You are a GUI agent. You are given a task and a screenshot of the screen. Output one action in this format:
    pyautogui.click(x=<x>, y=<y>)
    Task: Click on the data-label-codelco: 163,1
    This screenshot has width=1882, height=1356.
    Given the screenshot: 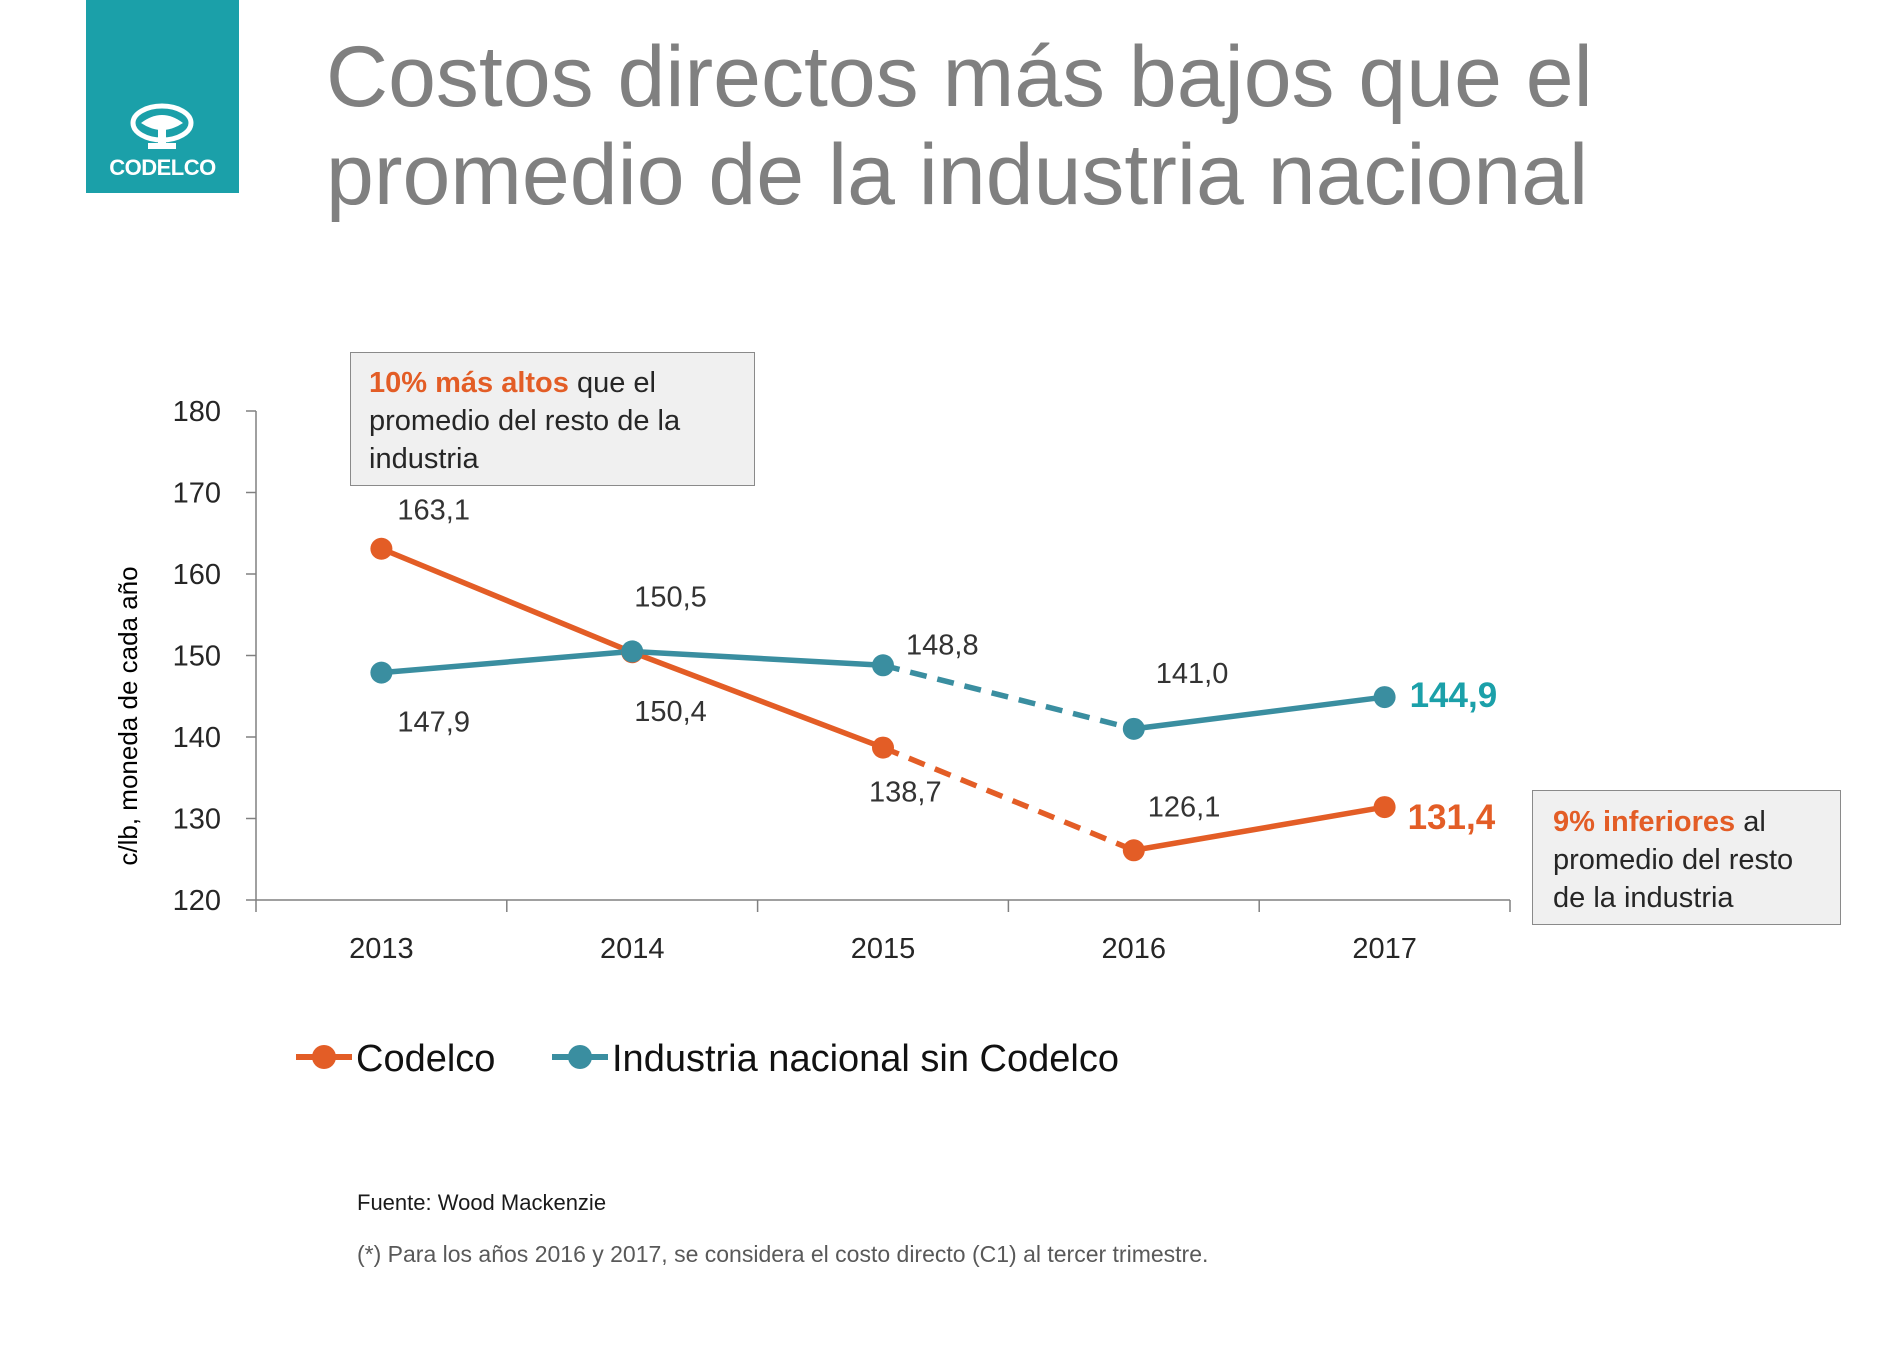 What is the action you would take?
    pyautogui.click(x=433, y=511)
    